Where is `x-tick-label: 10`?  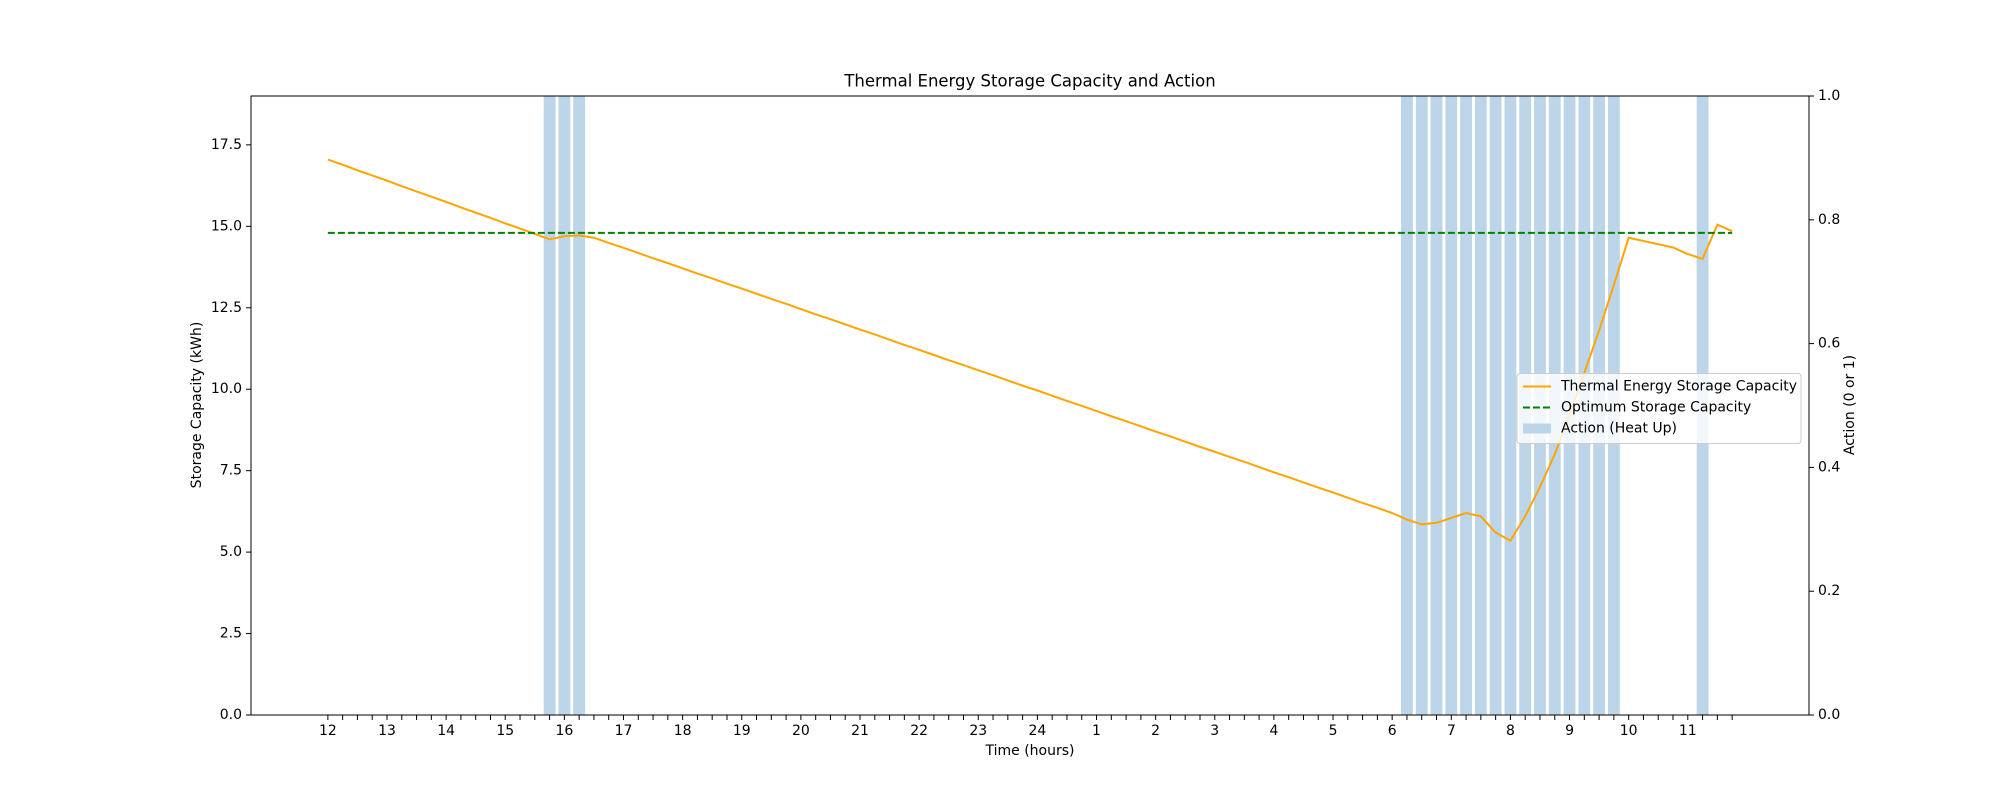
x-tick-label: 10 is located at coordinates (1629, 731).